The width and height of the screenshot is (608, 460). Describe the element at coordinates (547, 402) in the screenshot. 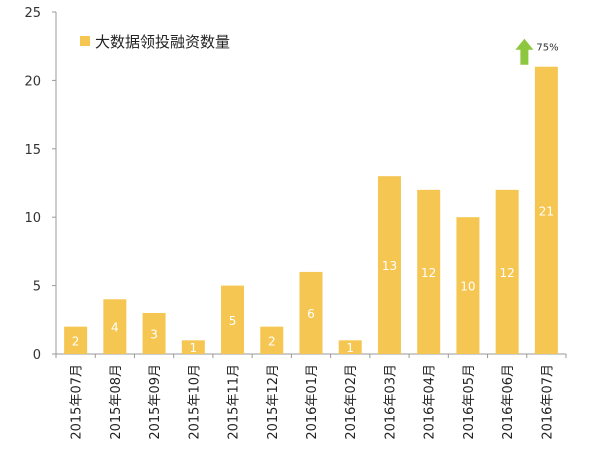

I see `x-tick-label: 2016年07月` at that location.